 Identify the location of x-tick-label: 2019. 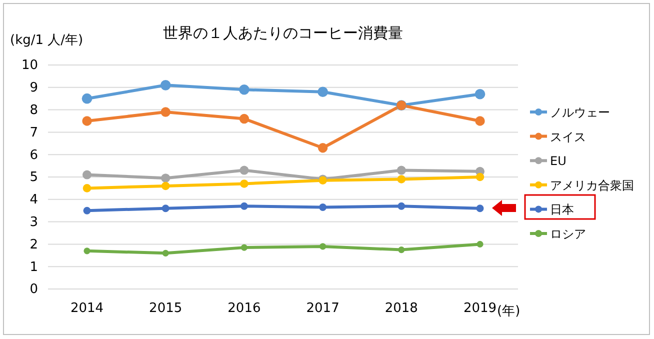
(480, 308).